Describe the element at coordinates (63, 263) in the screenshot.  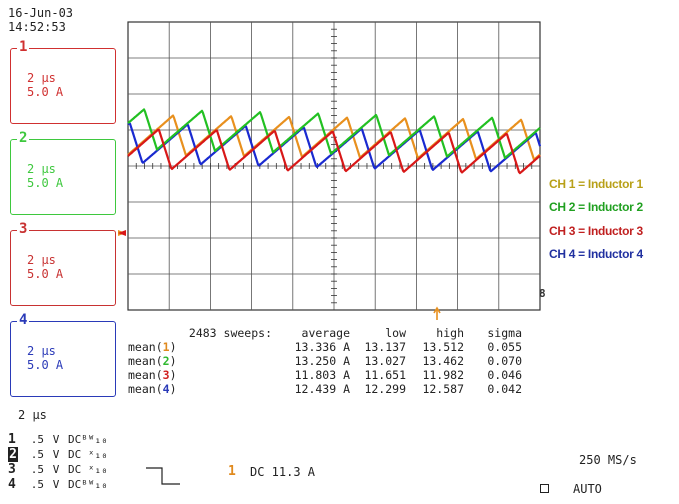
I see `channel-3-box: 3 2 µs 5.0 A` at that location.